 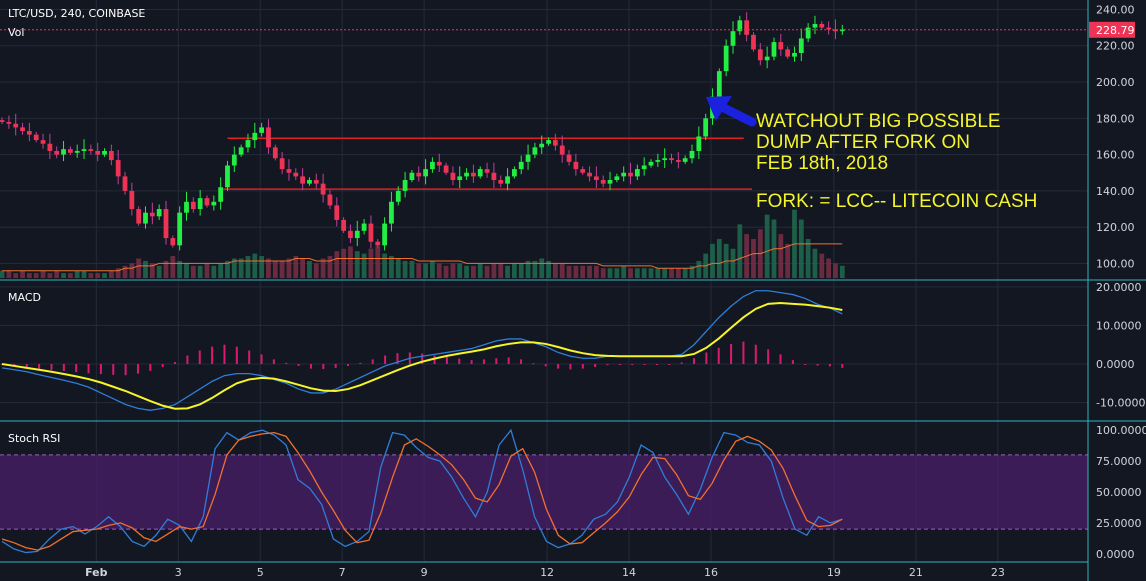 I want to click on symbol-legend: LTC/USD, 240, COINBASE, so click(x=76, y=13).